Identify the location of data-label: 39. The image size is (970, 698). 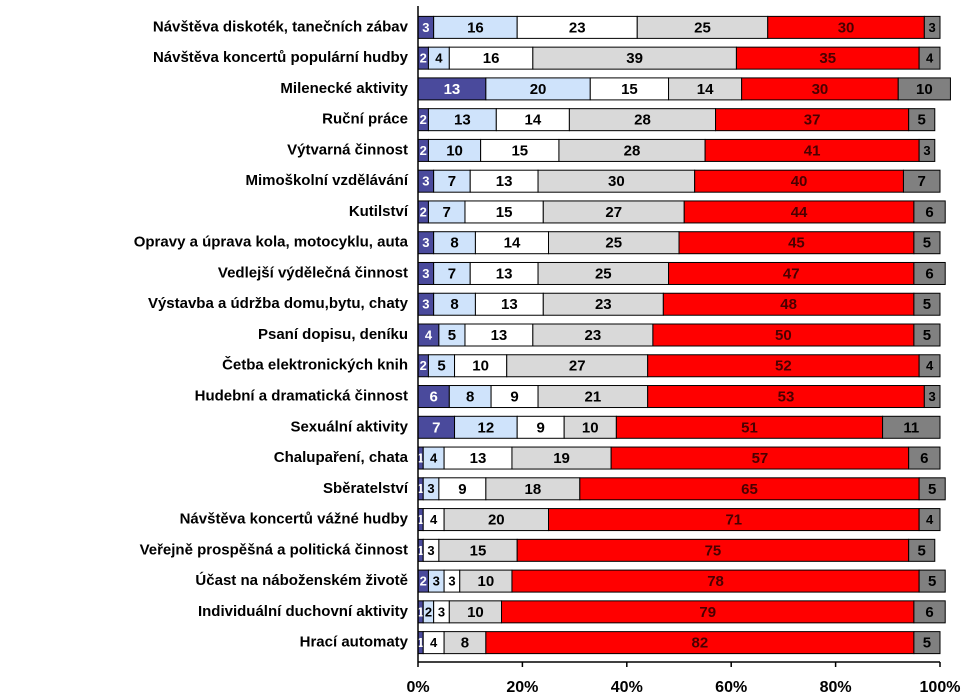
(634, 58).